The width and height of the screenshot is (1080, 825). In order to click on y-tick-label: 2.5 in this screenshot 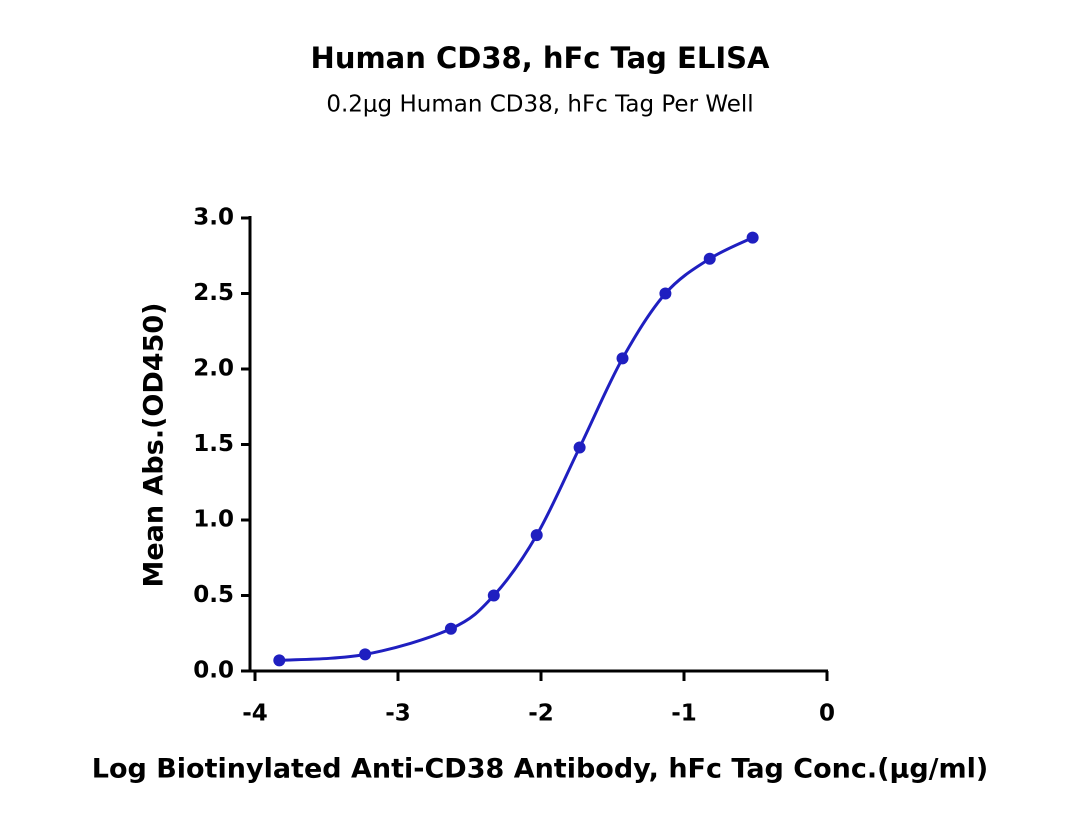, I will do `click(213, 293)`.